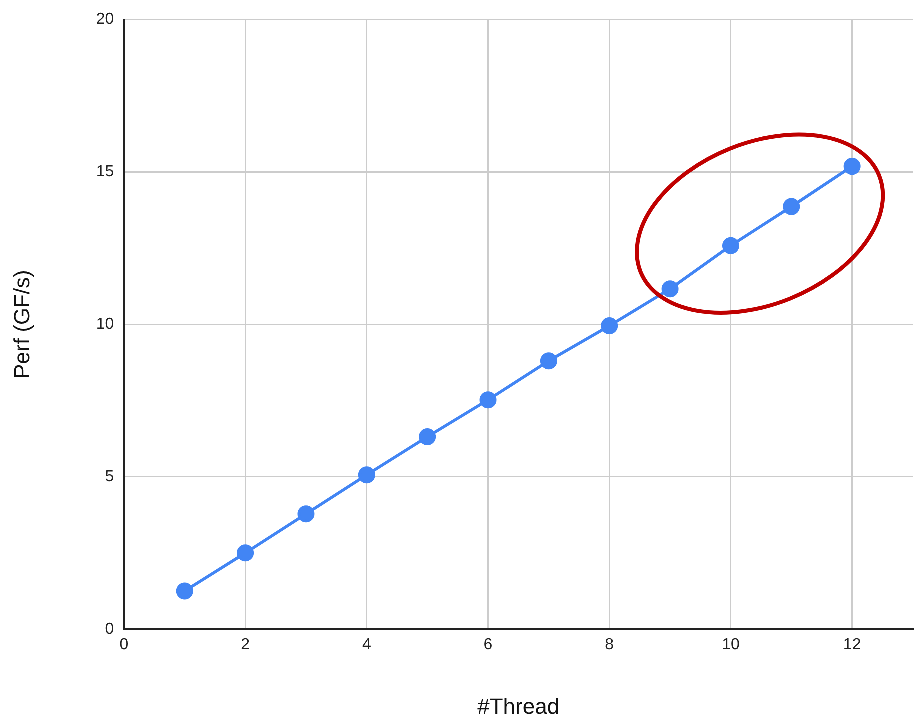  What do you see at coordinates (109, 477) in the screenshot?
I see `y-tick-label: 5` at bounding box center [109, 477].